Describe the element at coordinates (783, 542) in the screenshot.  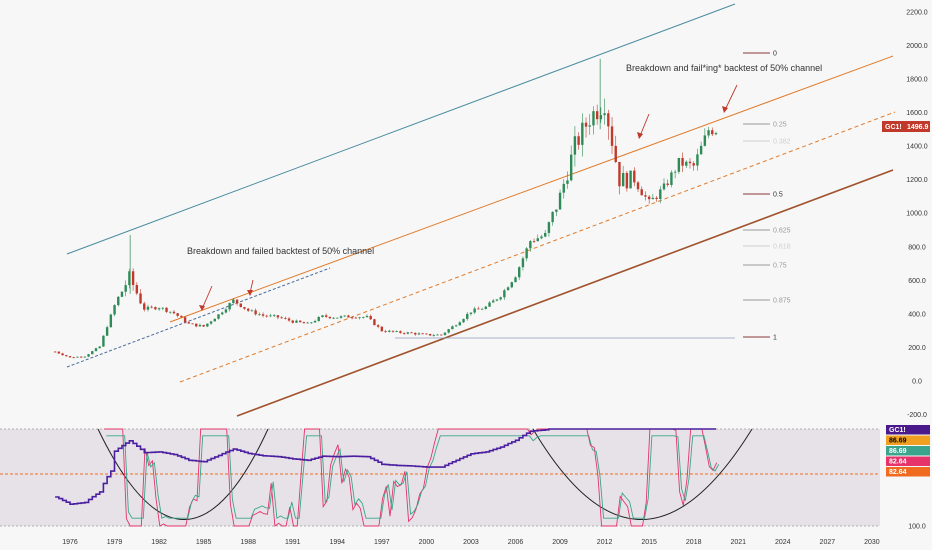
I see `x-tick-label: 2024` at that location.